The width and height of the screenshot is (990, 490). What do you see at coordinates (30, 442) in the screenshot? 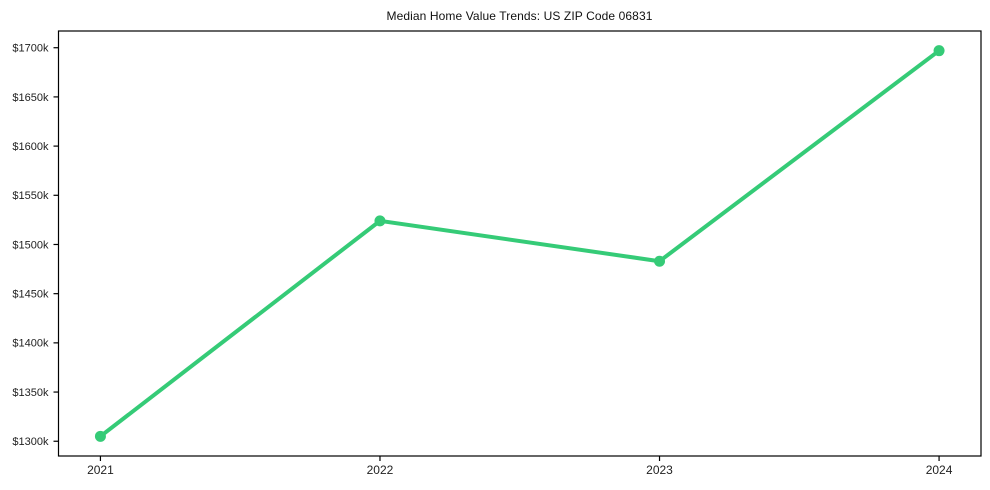
I see `y-tick-label: $1300k` at bounding box center [30, 442].